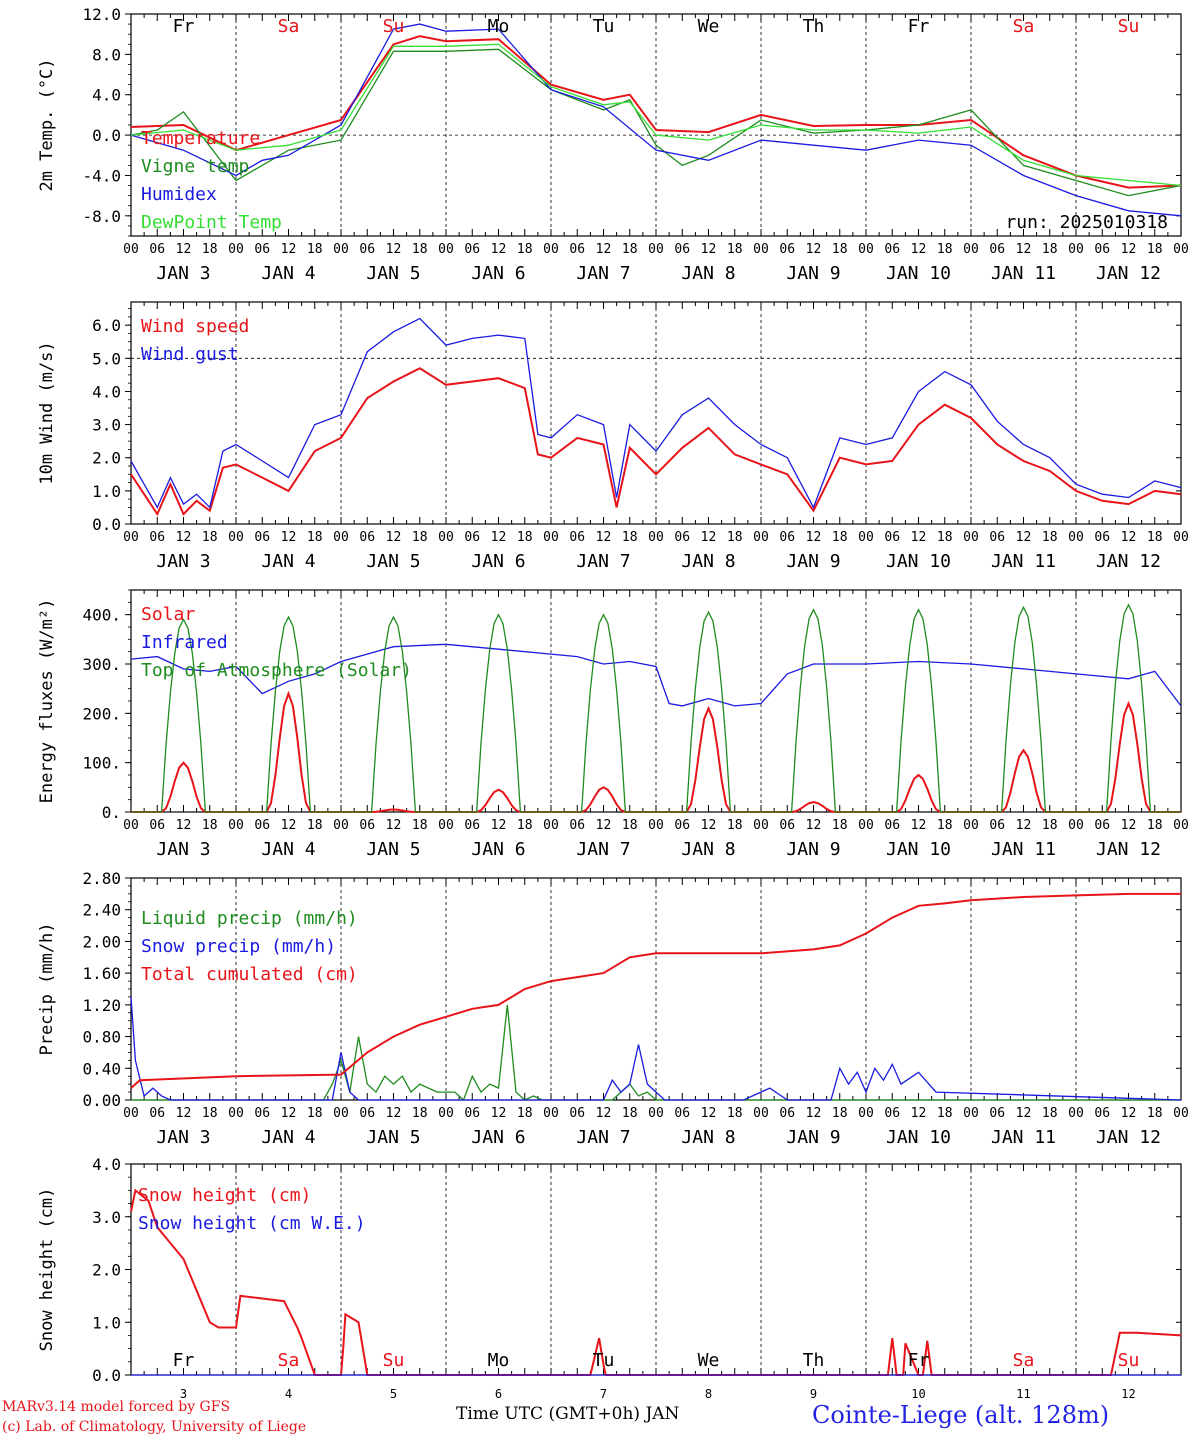 Image resolution: width=1194 pixels, height=1440 pixels. Describe the element at coordinates (961, 1415) in the screenshot. I see `station-name: Cointe-Liege (alt. 128m)` at that location.